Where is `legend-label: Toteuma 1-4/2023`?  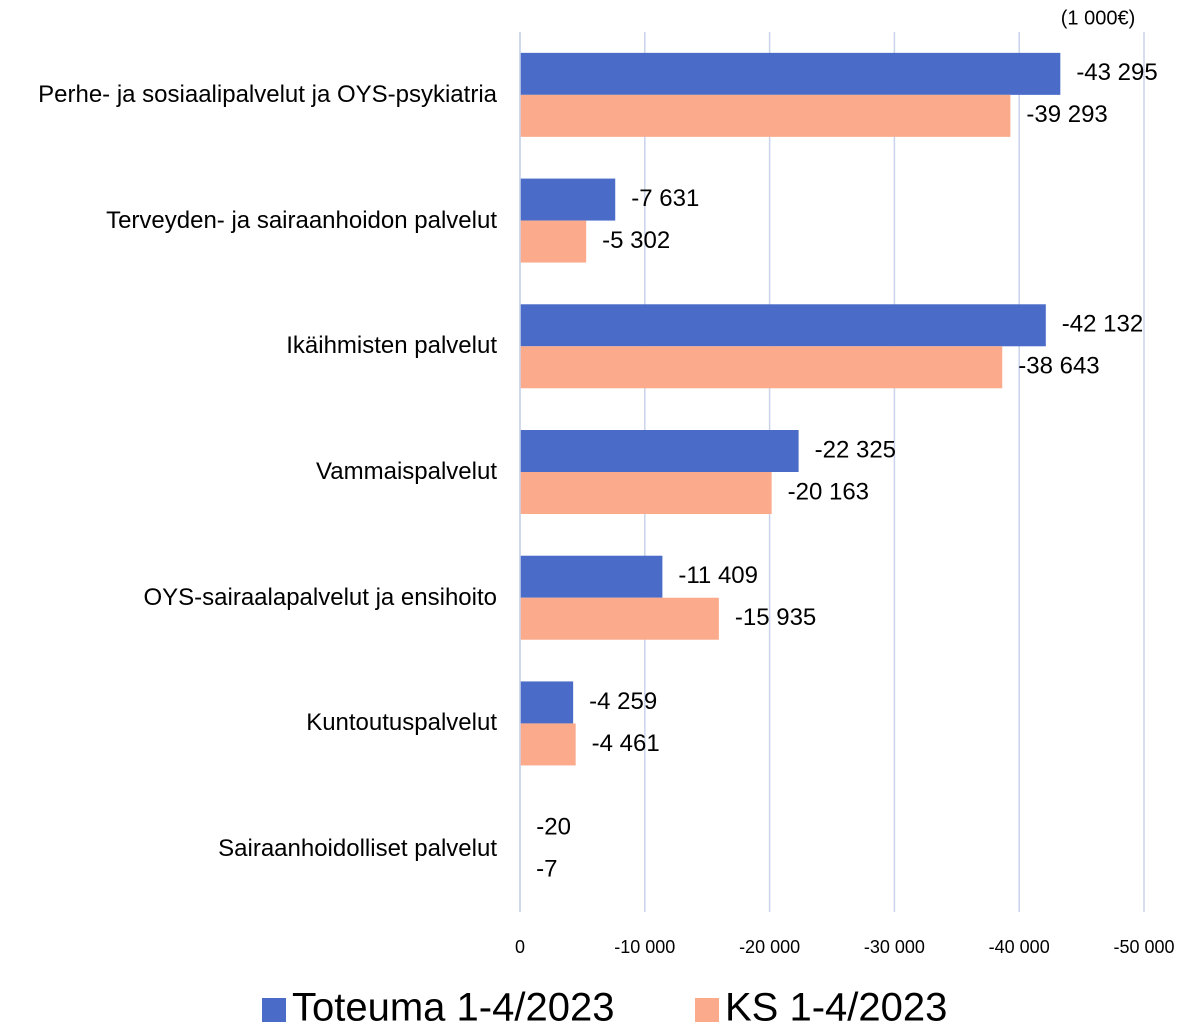 legend-label: Toteuma 1-4/2023 is located at coordinates (453, 1006).